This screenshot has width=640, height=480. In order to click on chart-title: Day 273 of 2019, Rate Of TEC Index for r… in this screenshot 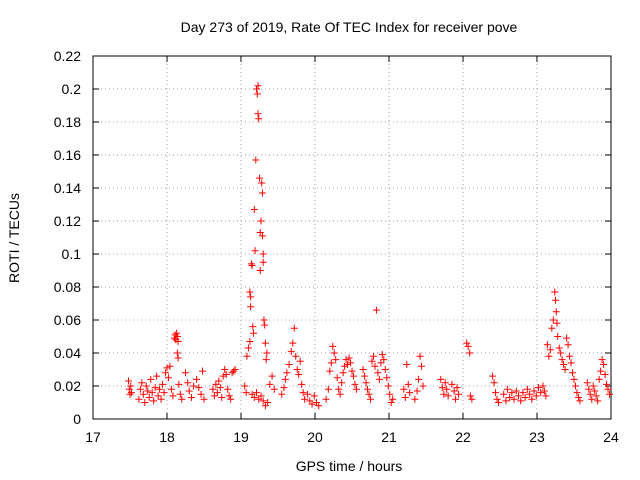, I will do `click(349, 27)`.